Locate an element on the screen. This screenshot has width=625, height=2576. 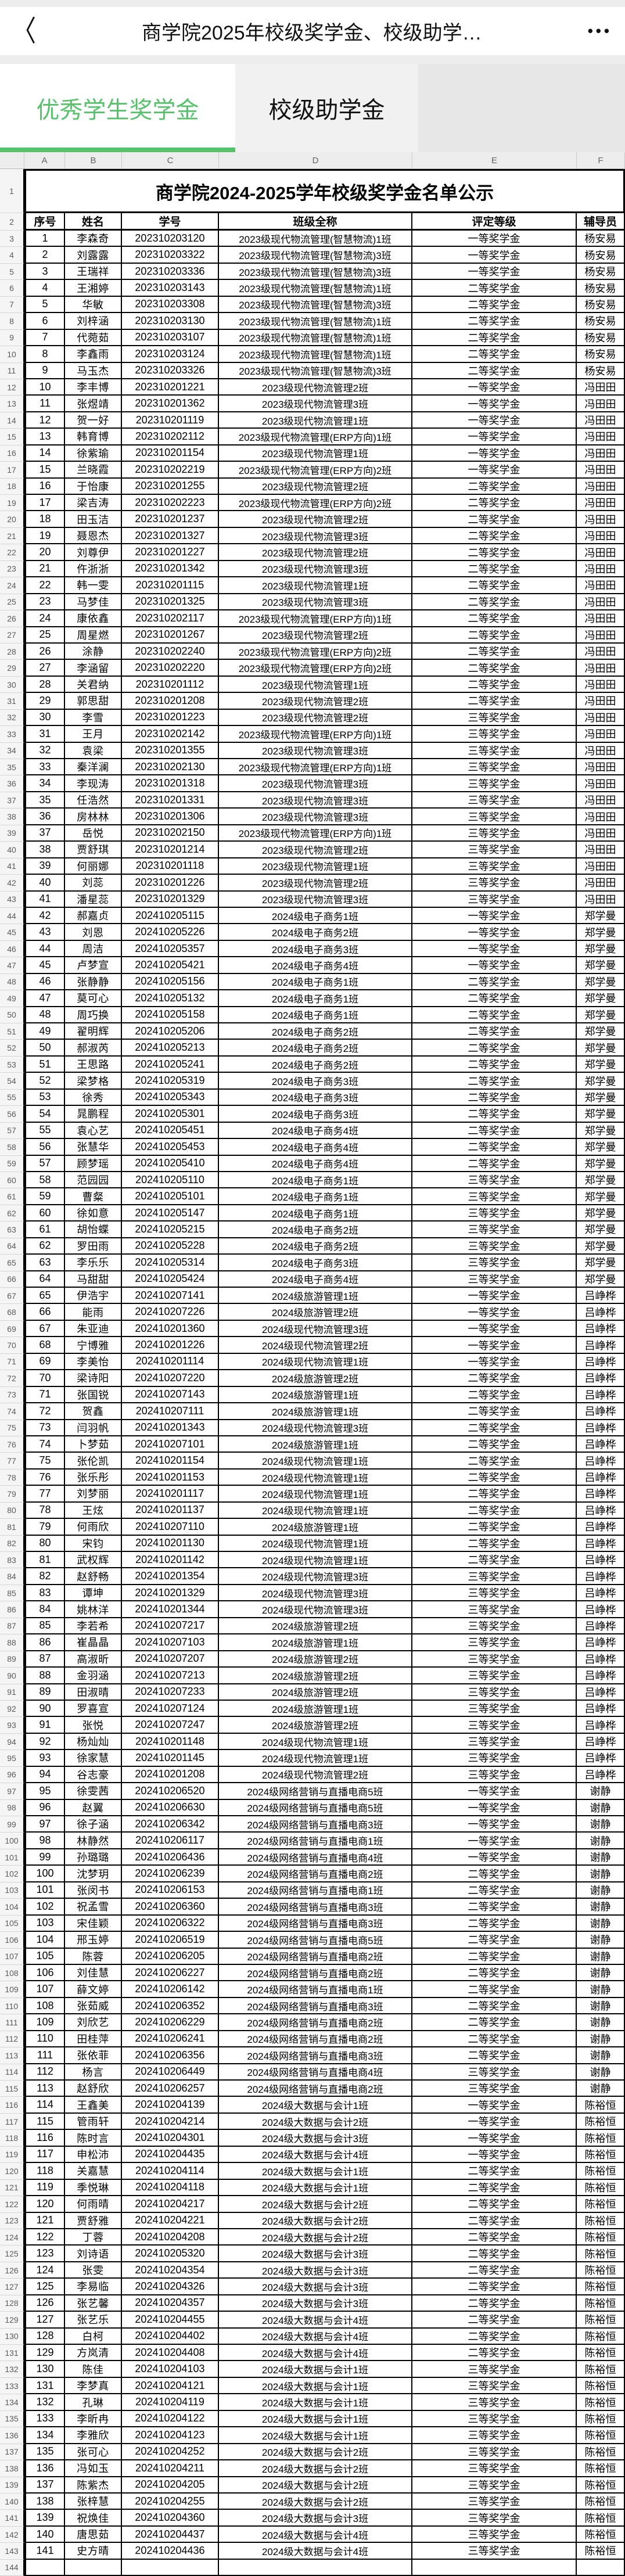
name-cell: 孙璐璐 is located at coordinates (93, 1857).